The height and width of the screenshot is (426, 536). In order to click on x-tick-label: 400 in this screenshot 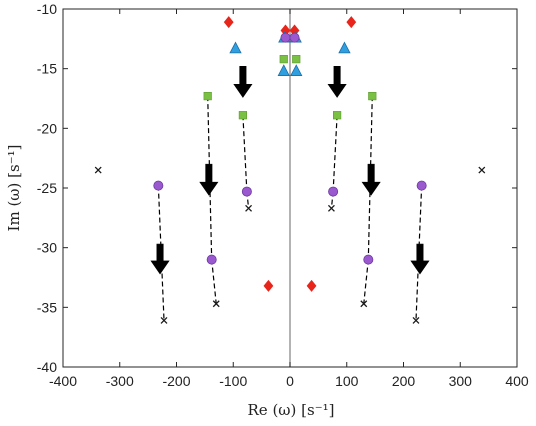, I will do `click(517, 381)`.